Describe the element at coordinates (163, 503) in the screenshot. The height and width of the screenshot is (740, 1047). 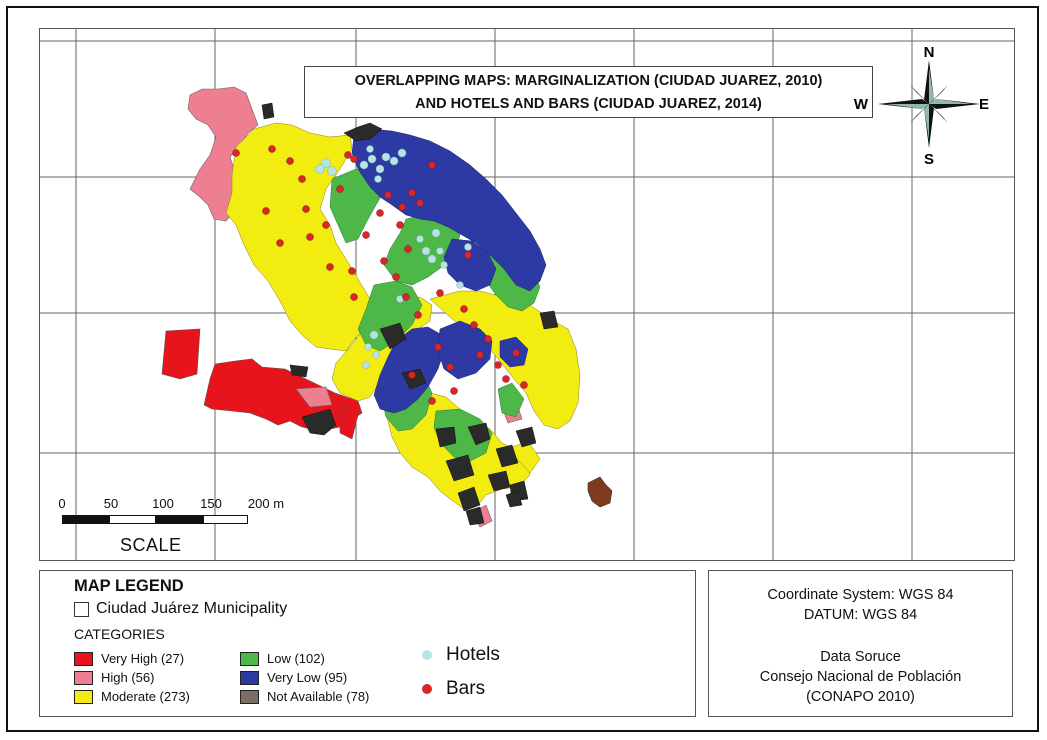
I see `scale-tick: 100` at that location.